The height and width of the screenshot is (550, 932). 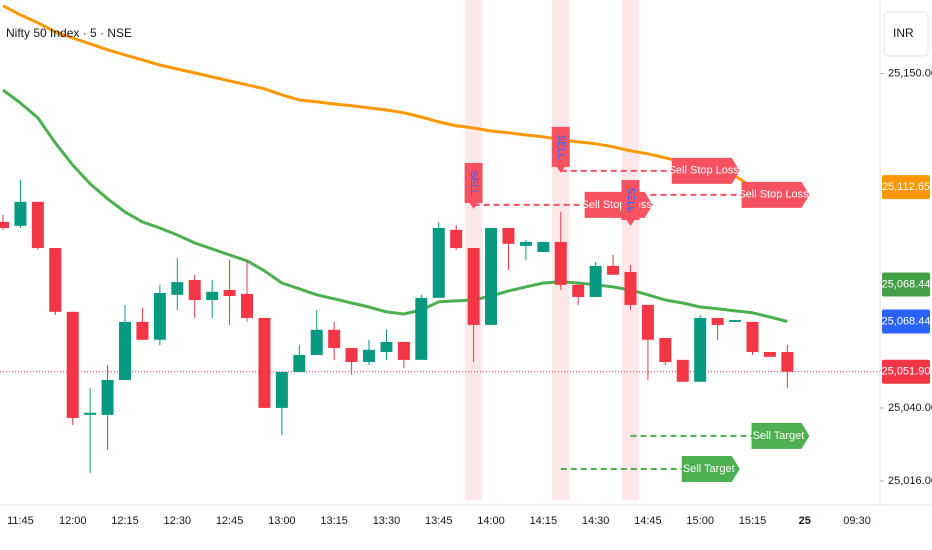 I want to click on currency: INR, so click(x=903, y=33).